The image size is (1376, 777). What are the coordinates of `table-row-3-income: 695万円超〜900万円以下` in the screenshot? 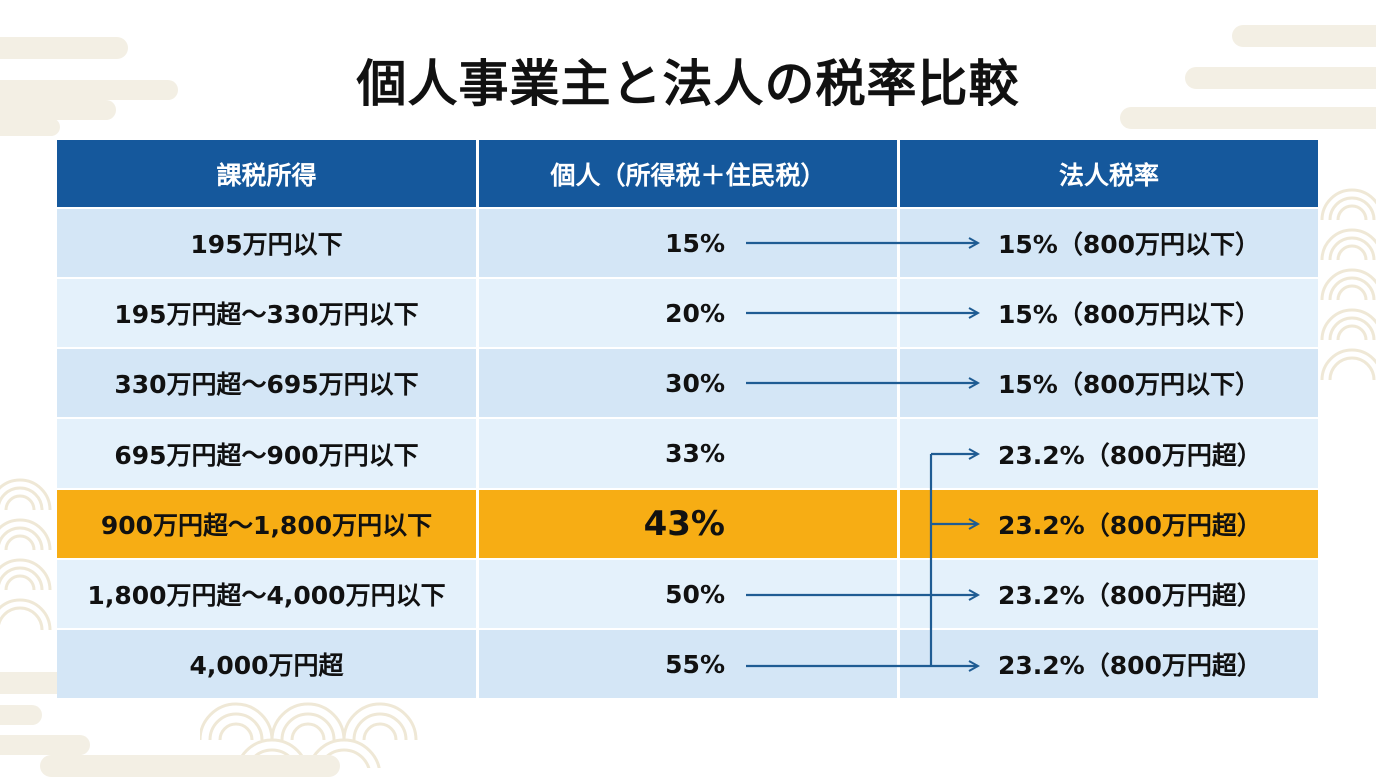 It's located at (266, 453).